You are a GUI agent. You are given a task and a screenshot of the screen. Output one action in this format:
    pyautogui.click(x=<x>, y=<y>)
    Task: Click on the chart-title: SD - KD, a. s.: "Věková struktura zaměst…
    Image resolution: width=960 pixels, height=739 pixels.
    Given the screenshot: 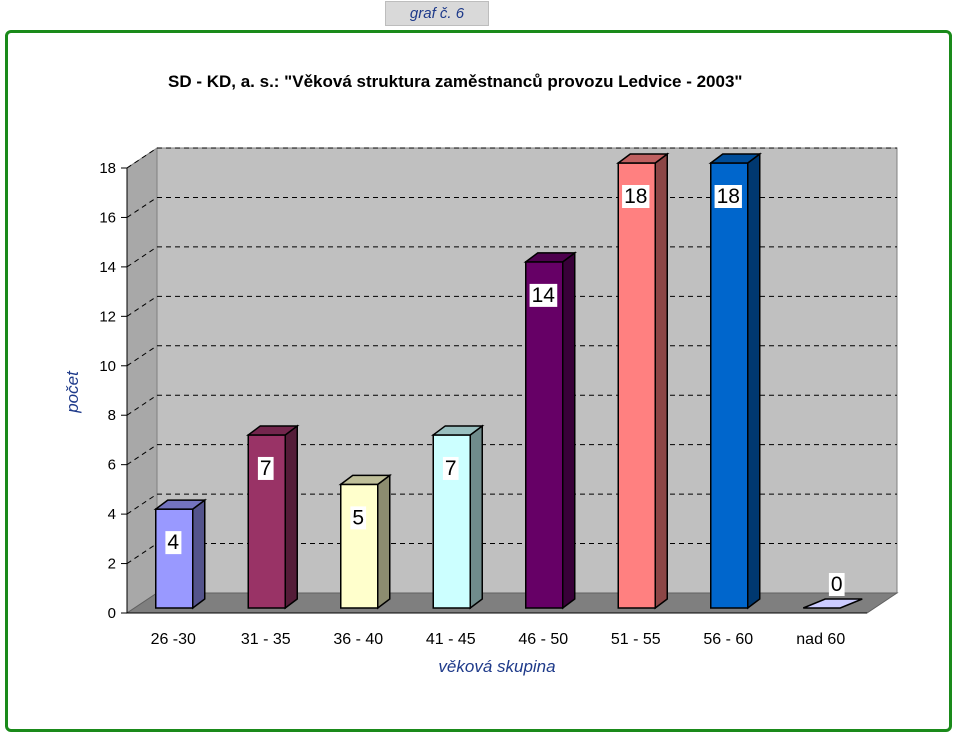 What is the action you would take?
    pyautogui.click(x=455, y=81)
    